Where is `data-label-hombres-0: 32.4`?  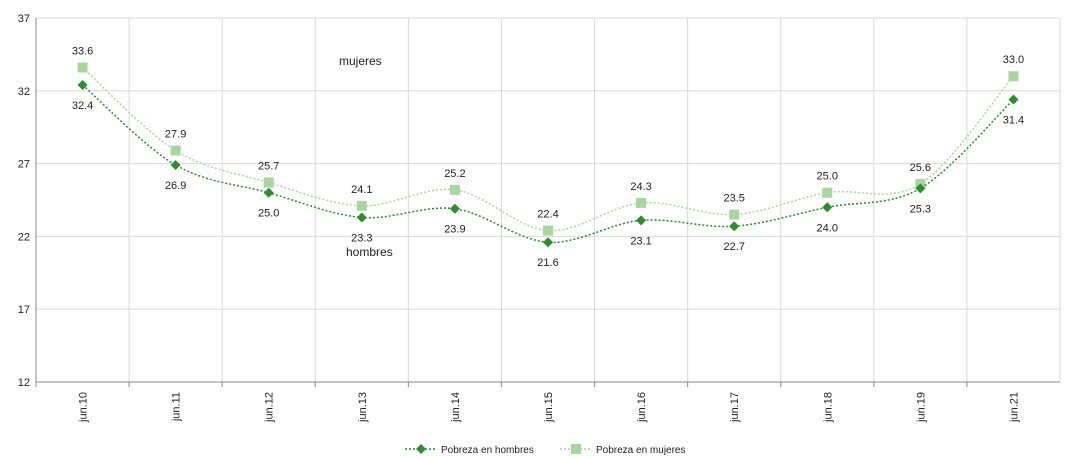
data-label-hombres-0: 32.4 is located at coordinates (82, 106).